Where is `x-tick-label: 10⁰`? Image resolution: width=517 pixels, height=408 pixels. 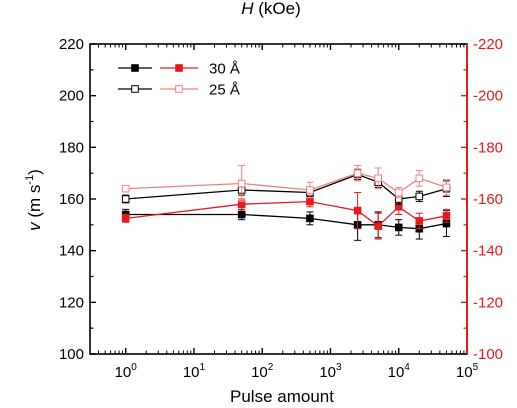
x-tick-label: 10⁰ is located at coordinates (126, 371).